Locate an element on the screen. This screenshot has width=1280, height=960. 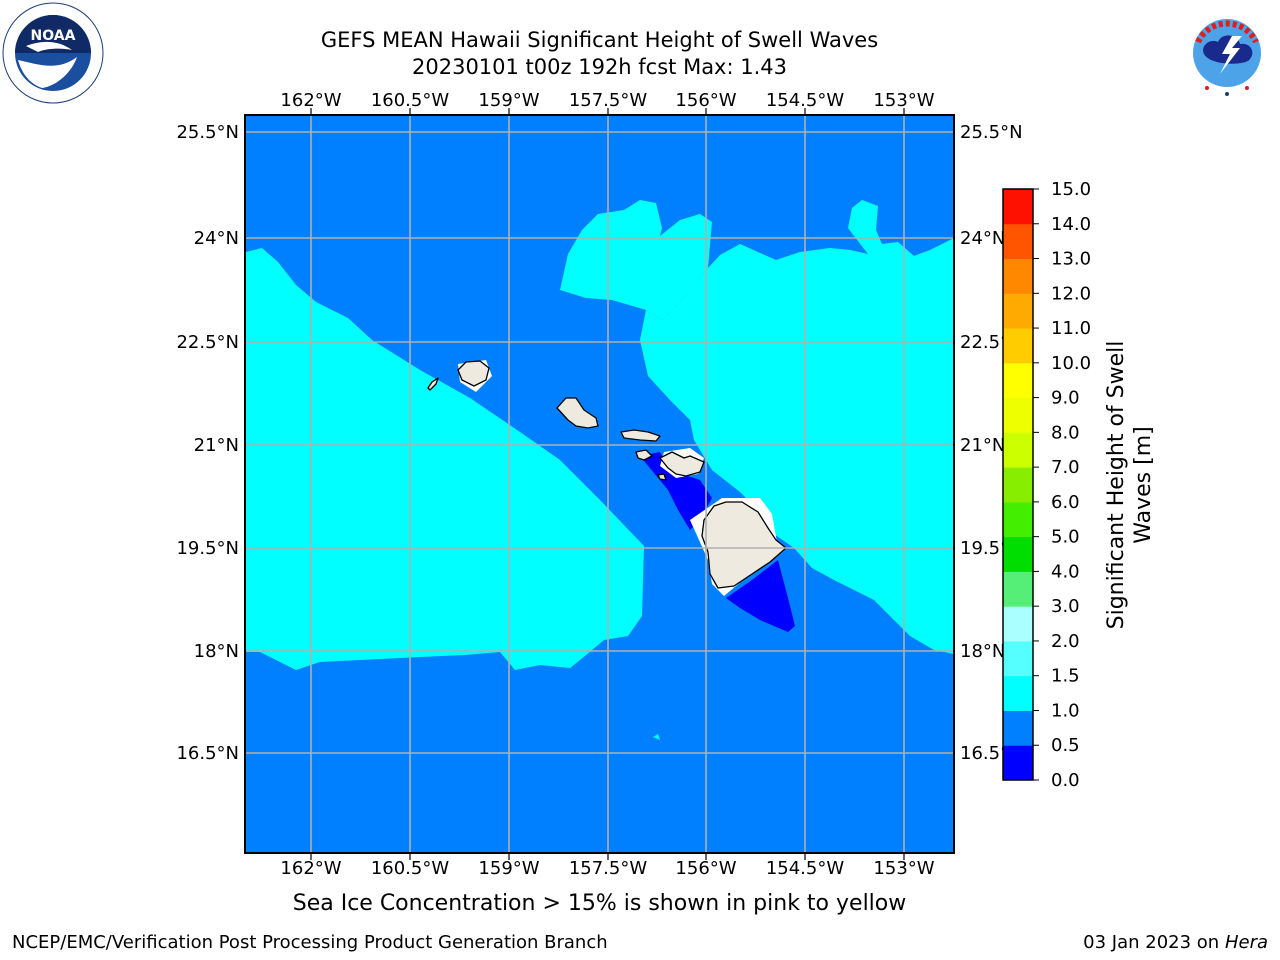
colorbar-frame is located at coordinates (1018, 484).